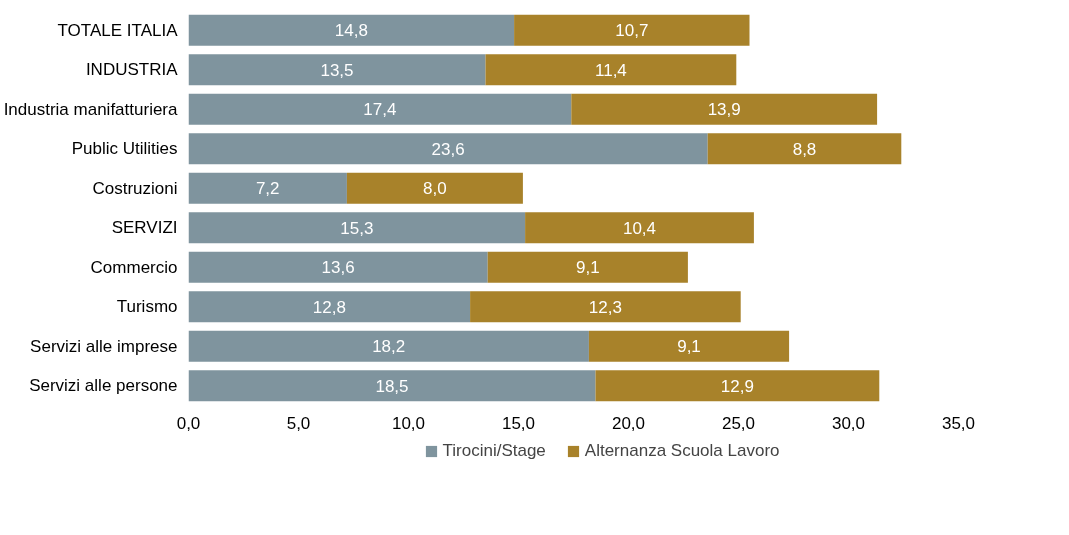 This screenshot has height=535, width=1069. What do you see at coordinates (124, 149) in the screenshot?
I see `y-tick-label: Public Utilities` at bounding box center [124, 149].